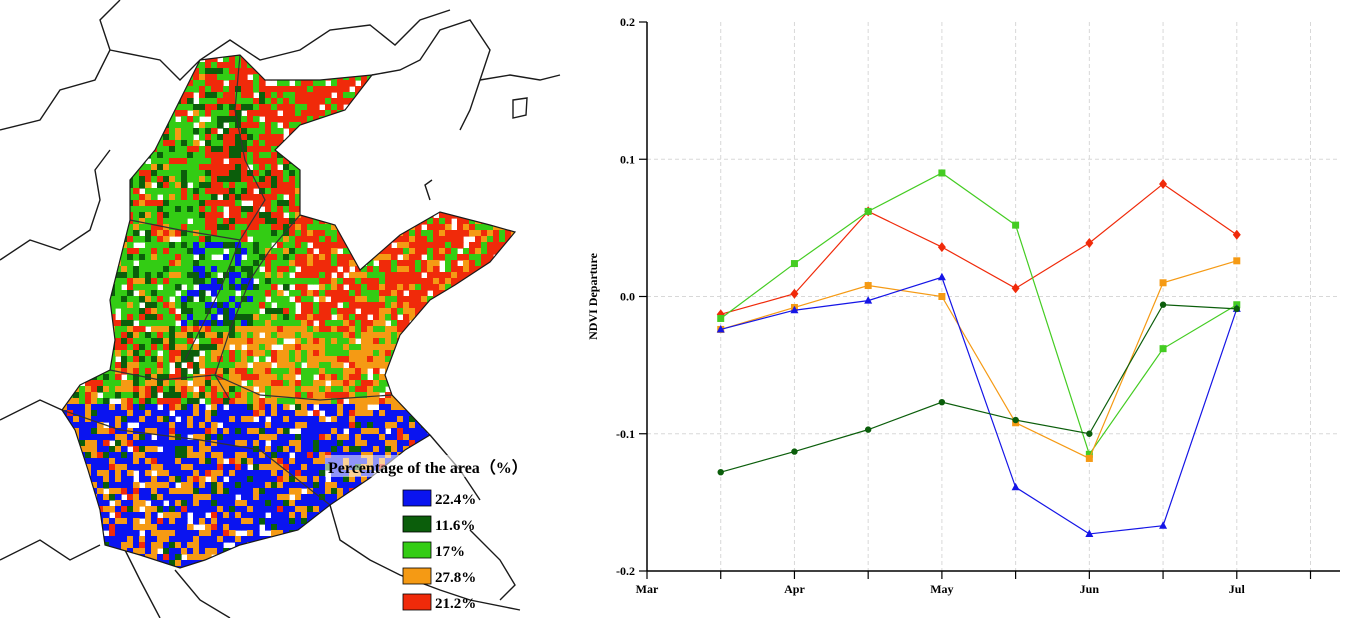  What do you see at coordinates (593, 295) in the screenshot?
I see `y-axis-label: NDVI Departure` at bounding box center [593, 295].